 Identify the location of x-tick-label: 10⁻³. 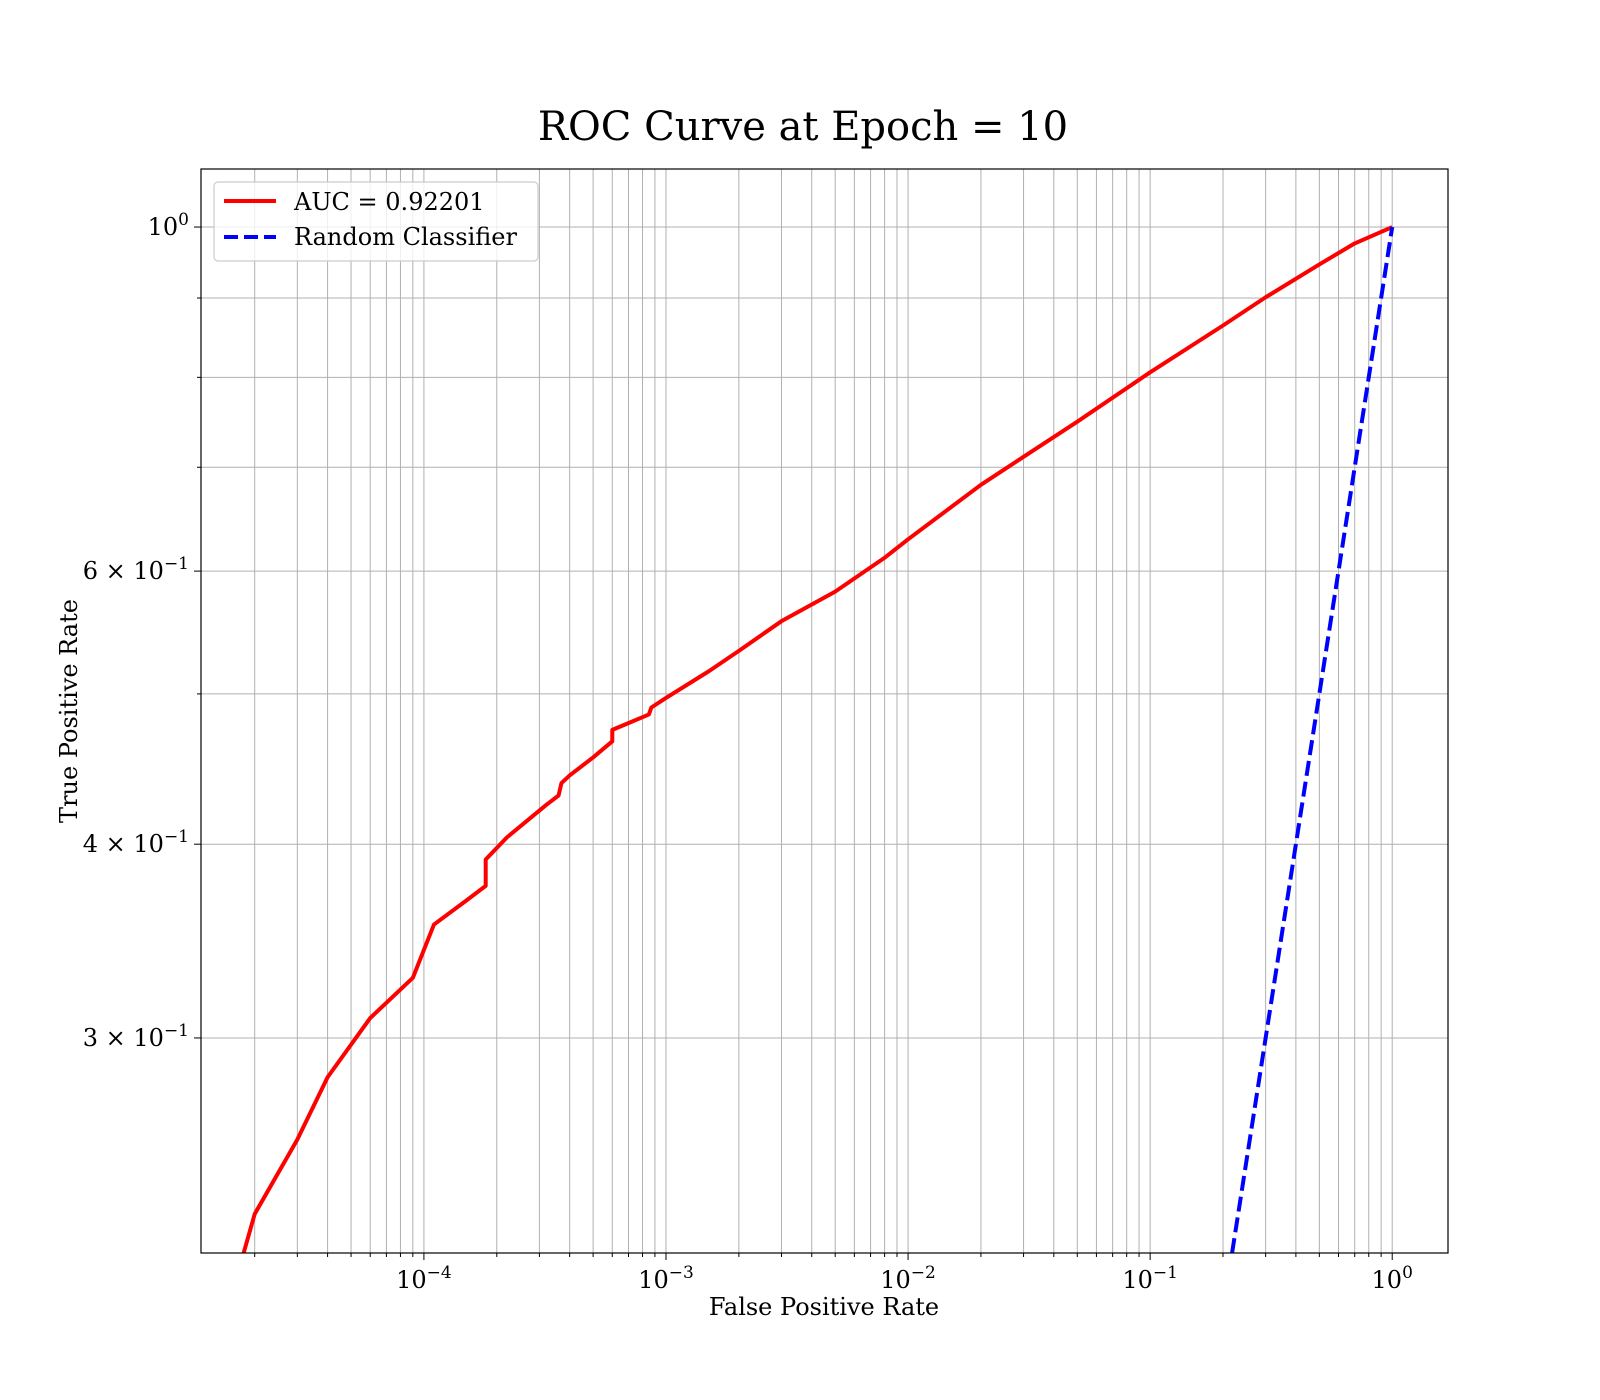
(666, 1278).